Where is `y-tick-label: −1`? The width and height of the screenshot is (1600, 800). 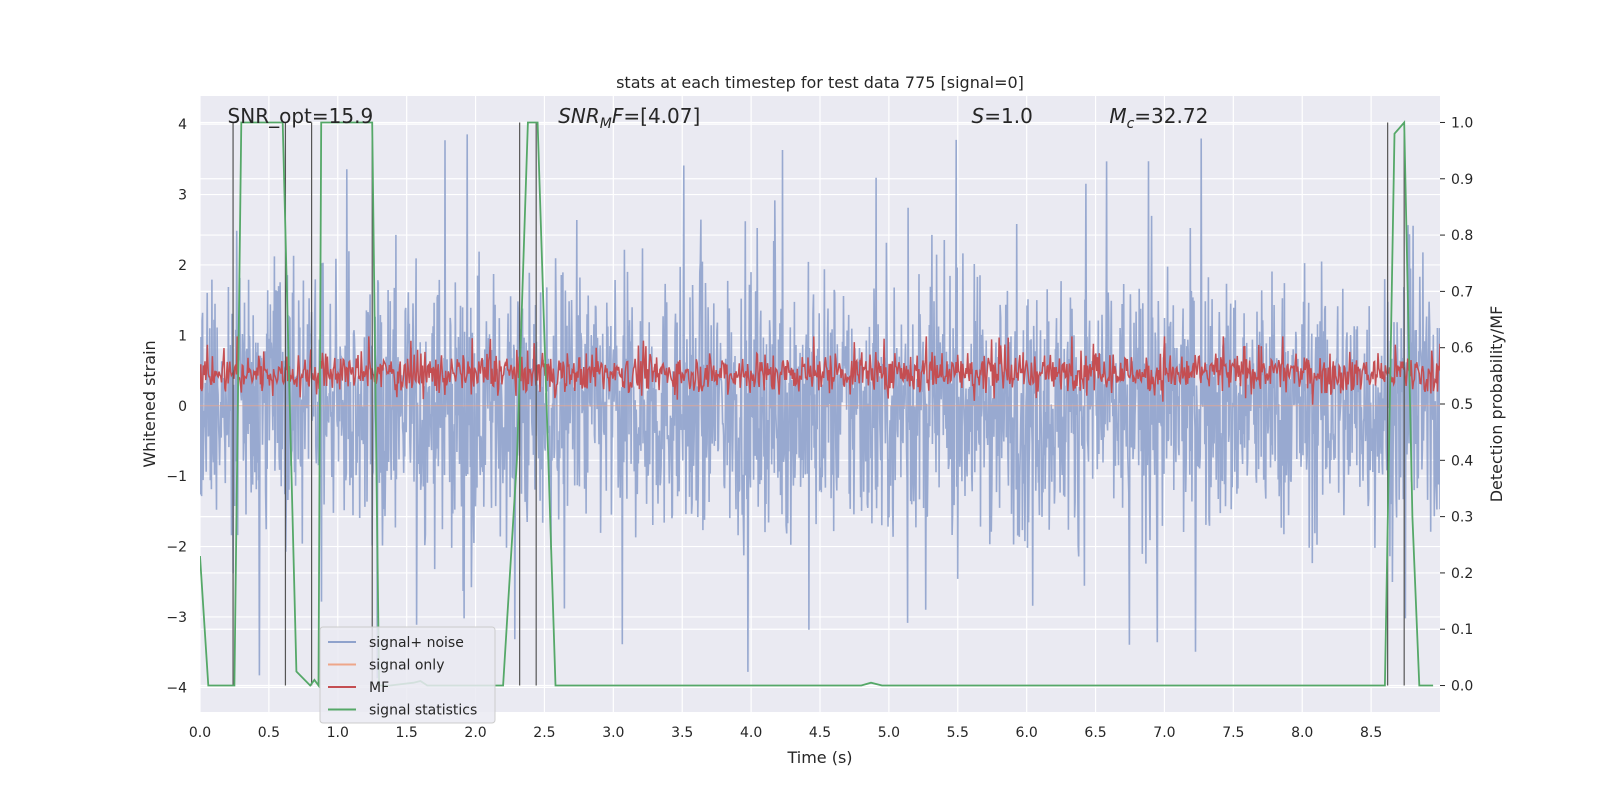
y-tick-label: −1 is located at coordinates (176, 477).